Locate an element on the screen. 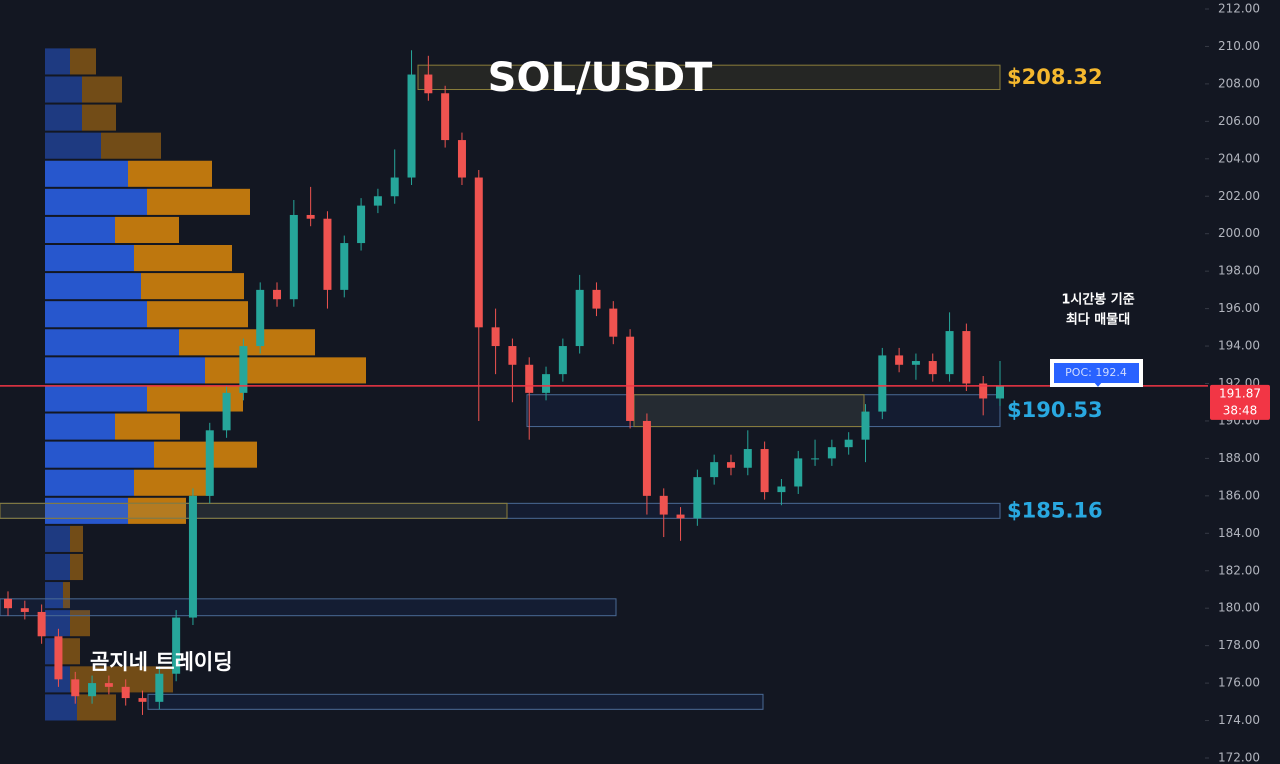  y-tick-label: 184.00 is located at coordinates (1239, 533).